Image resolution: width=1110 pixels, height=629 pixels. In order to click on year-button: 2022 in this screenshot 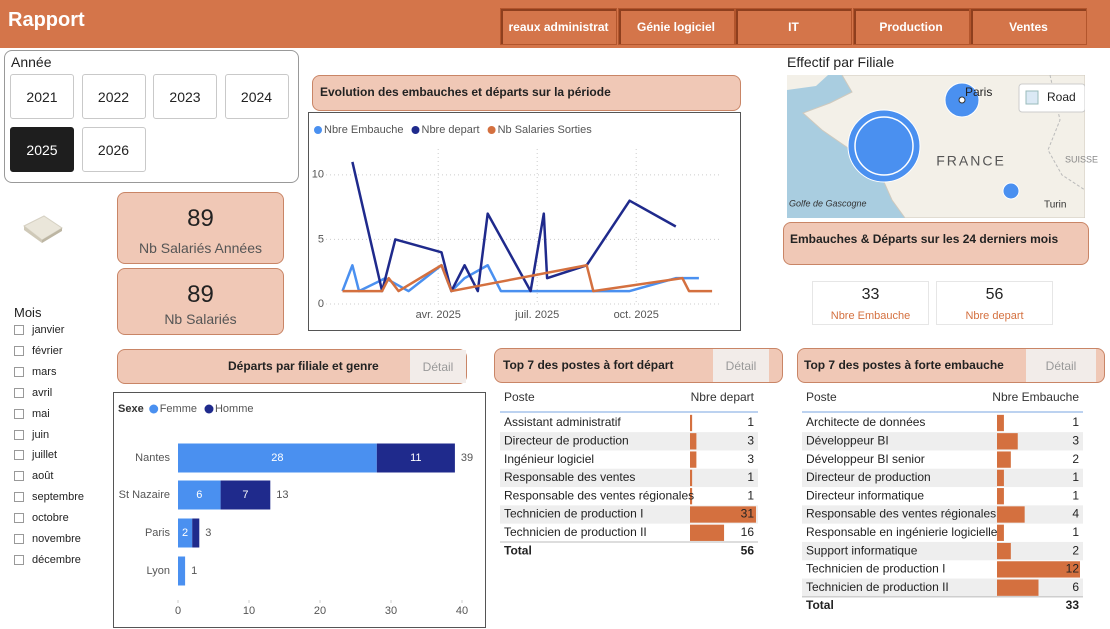, I will do `click(113, 96)`.